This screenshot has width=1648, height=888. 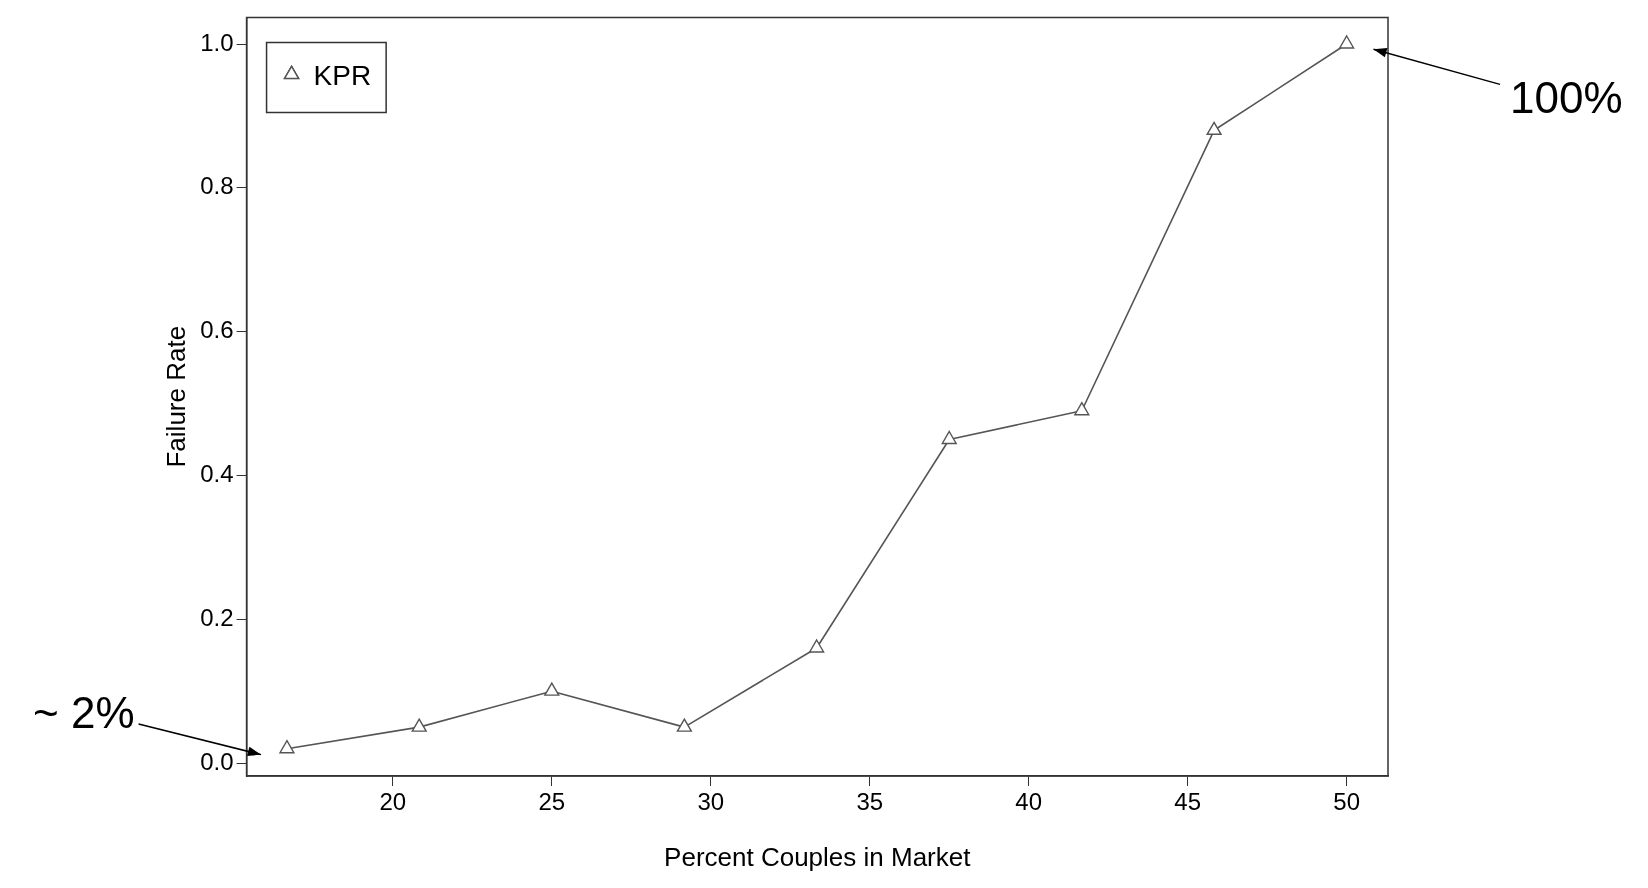 I want to click on x-tick-label: 45, so click(x=1188, y=802).